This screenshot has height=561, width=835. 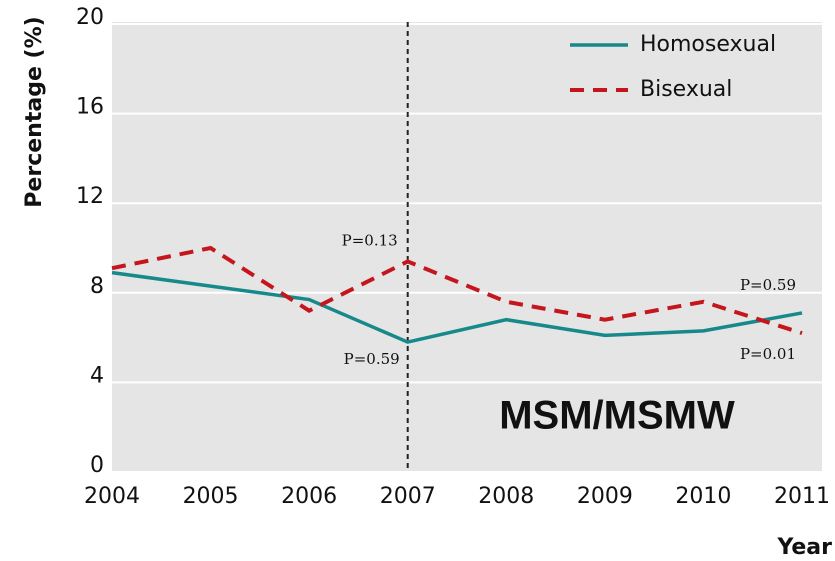 What do you see at coordinates (708, 44) in the screenshot?
I see `legend-label: Homosexual` at bounding box center [708, 44].